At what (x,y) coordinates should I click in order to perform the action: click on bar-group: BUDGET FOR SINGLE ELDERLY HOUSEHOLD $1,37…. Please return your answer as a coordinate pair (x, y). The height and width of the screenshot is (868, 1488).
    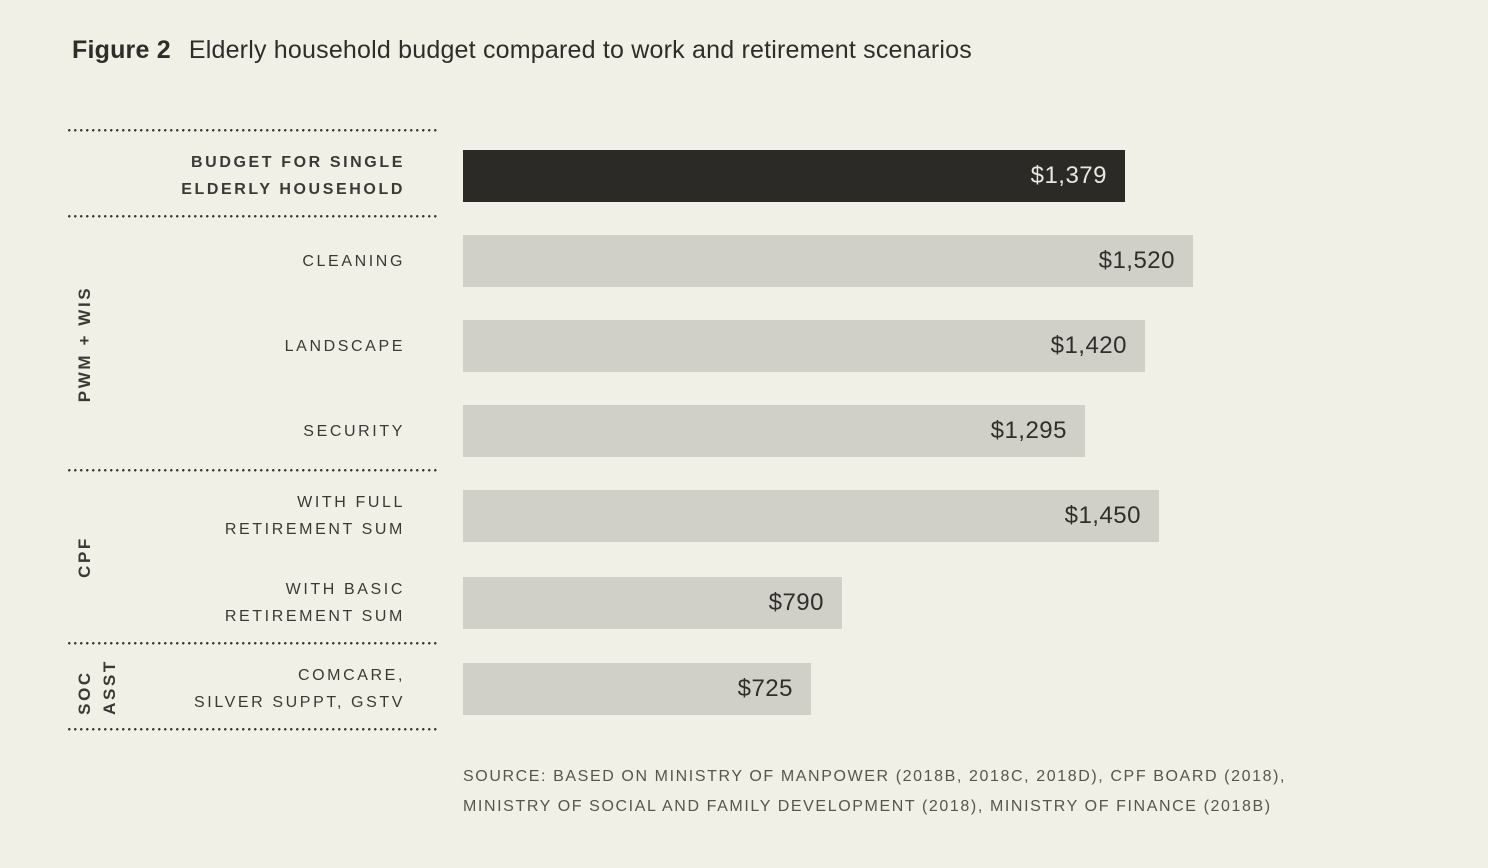
    Looking at the image, I should click on (633, 173).